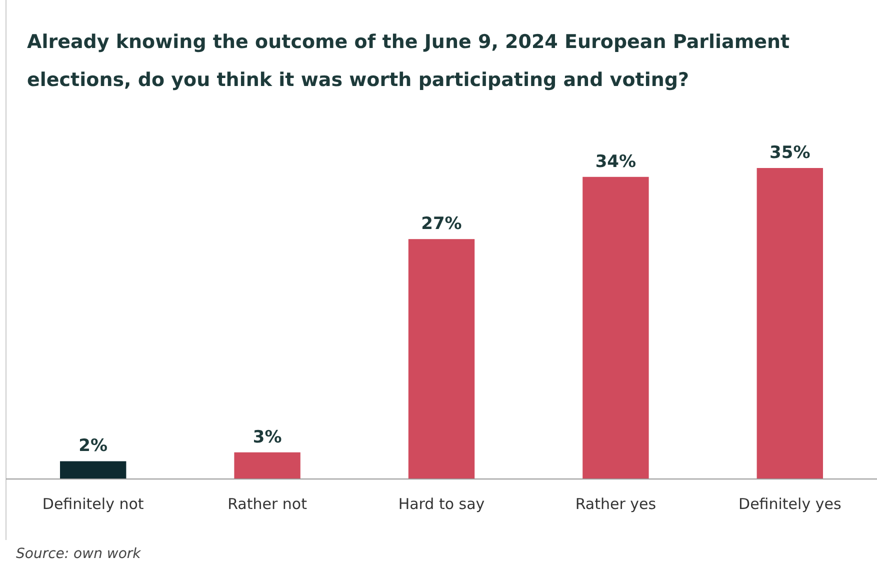 This screenshot has height=572, width=877. I want to click on x-tick-label: Rather not, so click(268, 504).